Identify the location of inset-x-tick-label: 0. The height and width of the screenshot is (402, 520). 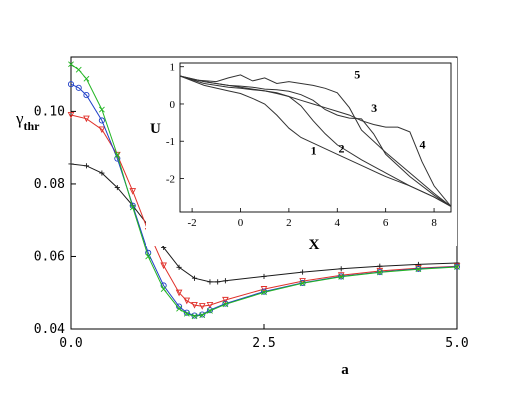
(241, 223).